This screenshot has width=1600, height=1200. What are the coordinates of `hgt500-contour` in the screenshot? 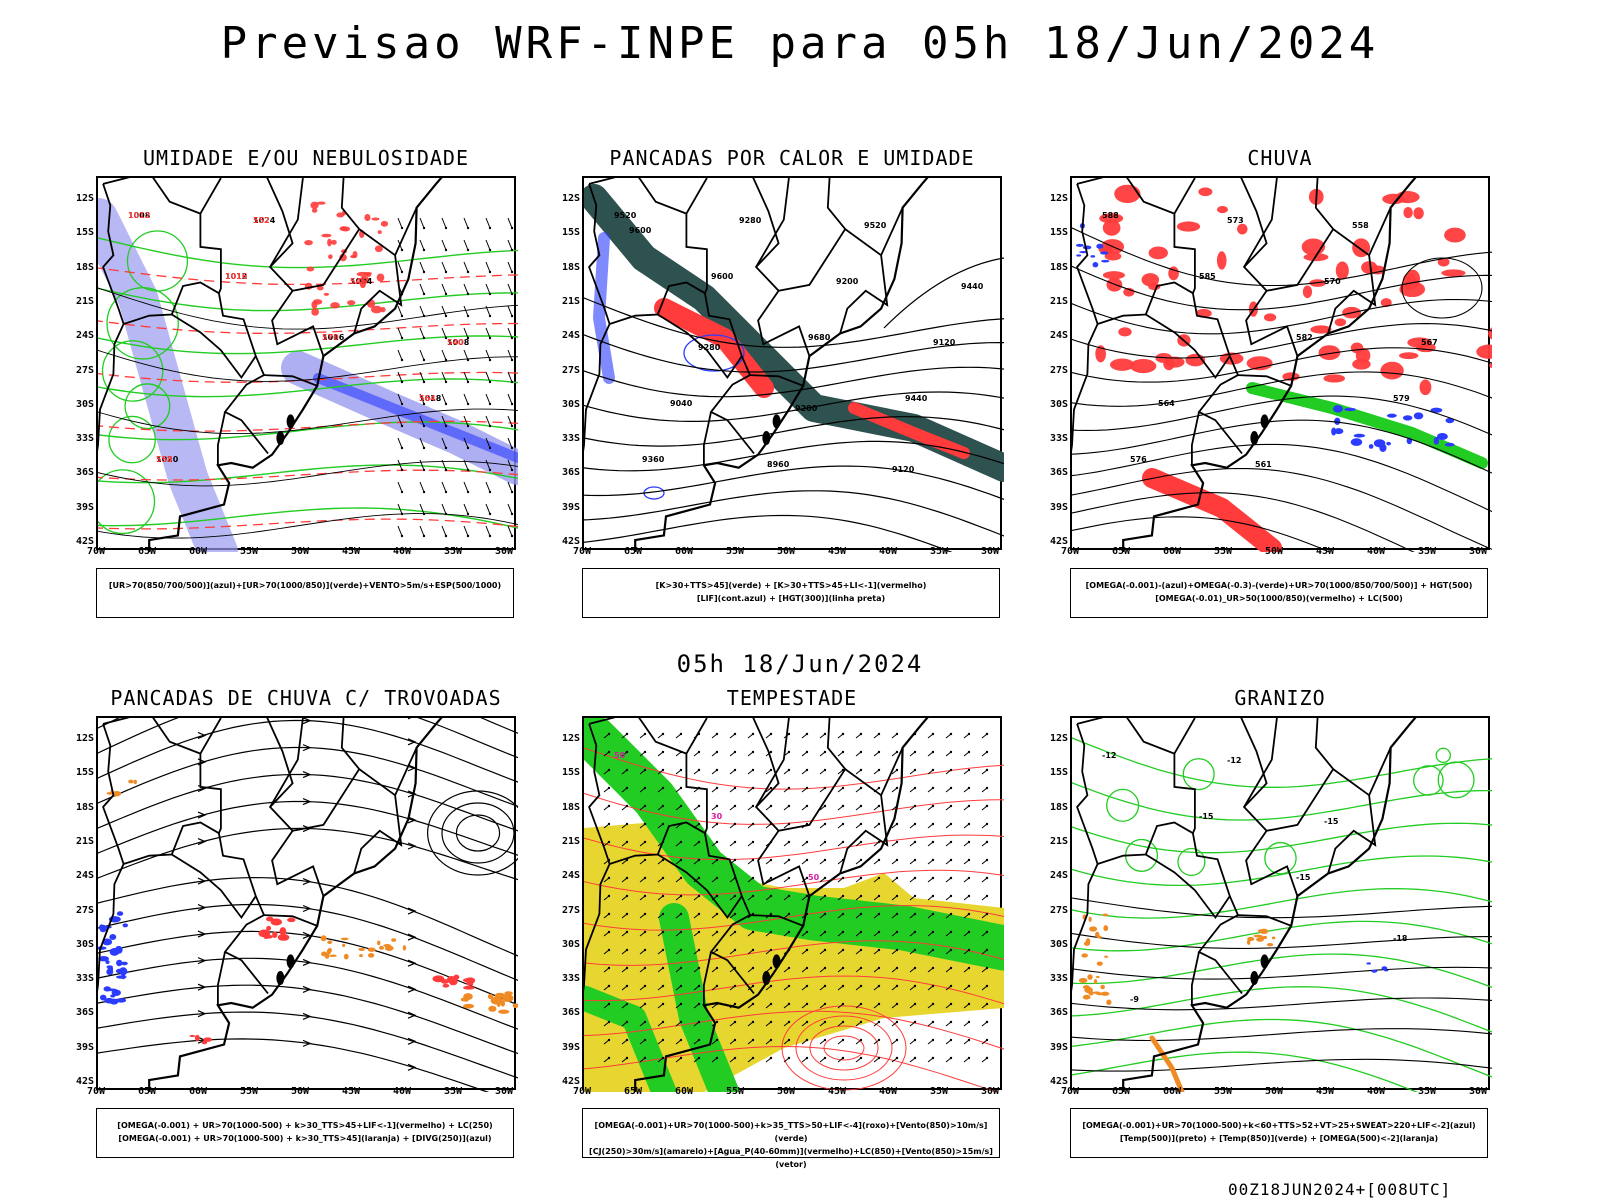 It's located at (1442, 288).